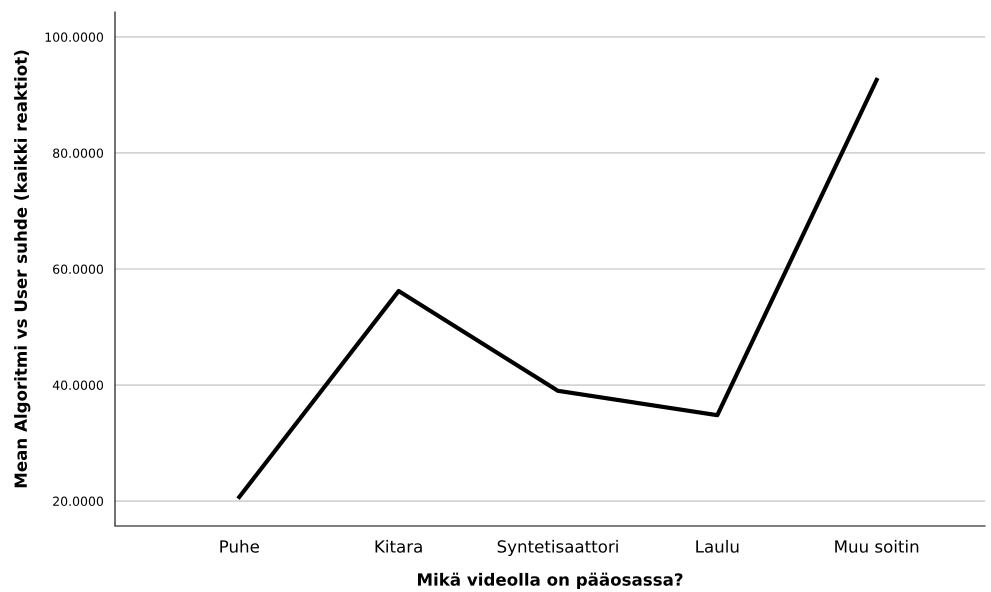 This screenshot has height=592, width=991. I want to click on y-axis-title: Mean Algoritmi vs User suhde (kaikki reaktiot), so click(22, 269).